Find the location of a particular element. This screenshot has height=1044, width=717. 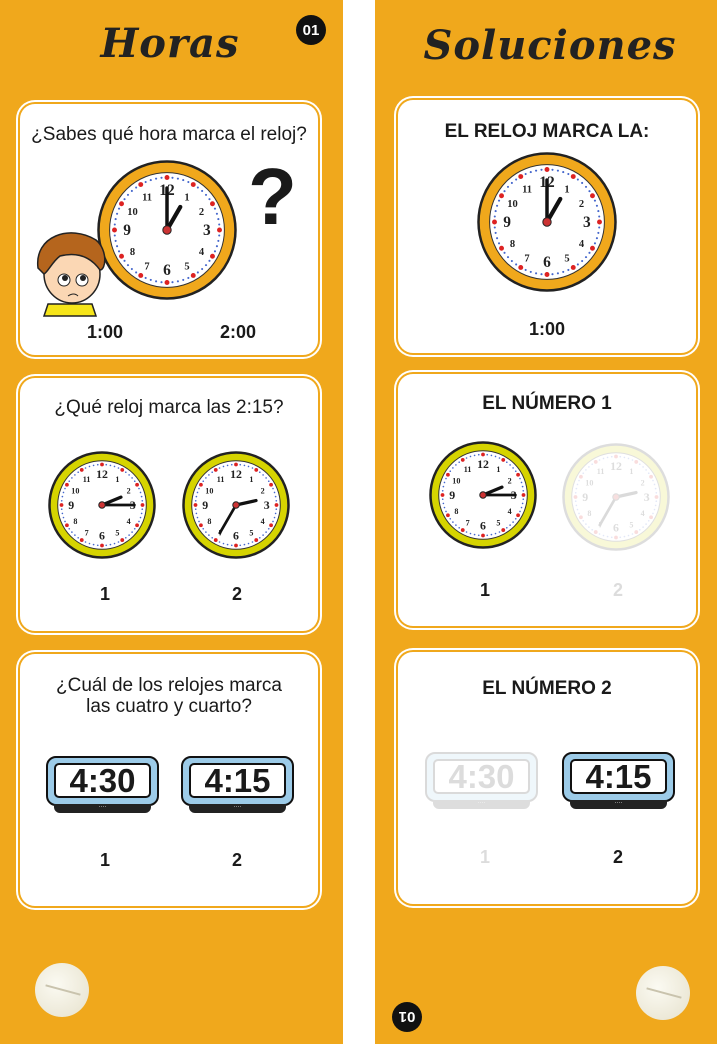

digital-clock-option-1: 4:30 ···· is located at coordinates (102, 782).